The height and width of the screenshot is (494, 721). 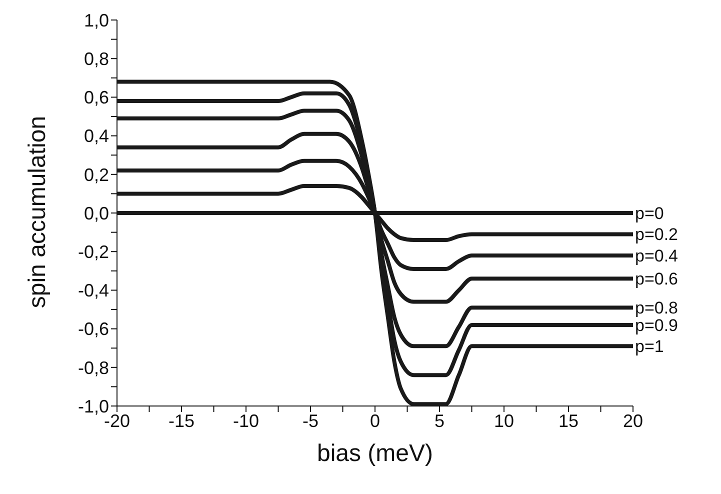 What do you see at coordinates (375, 454) in the screenshot?
I see `x-axis-title: bias (meV)` at bounding box center [375, 454].